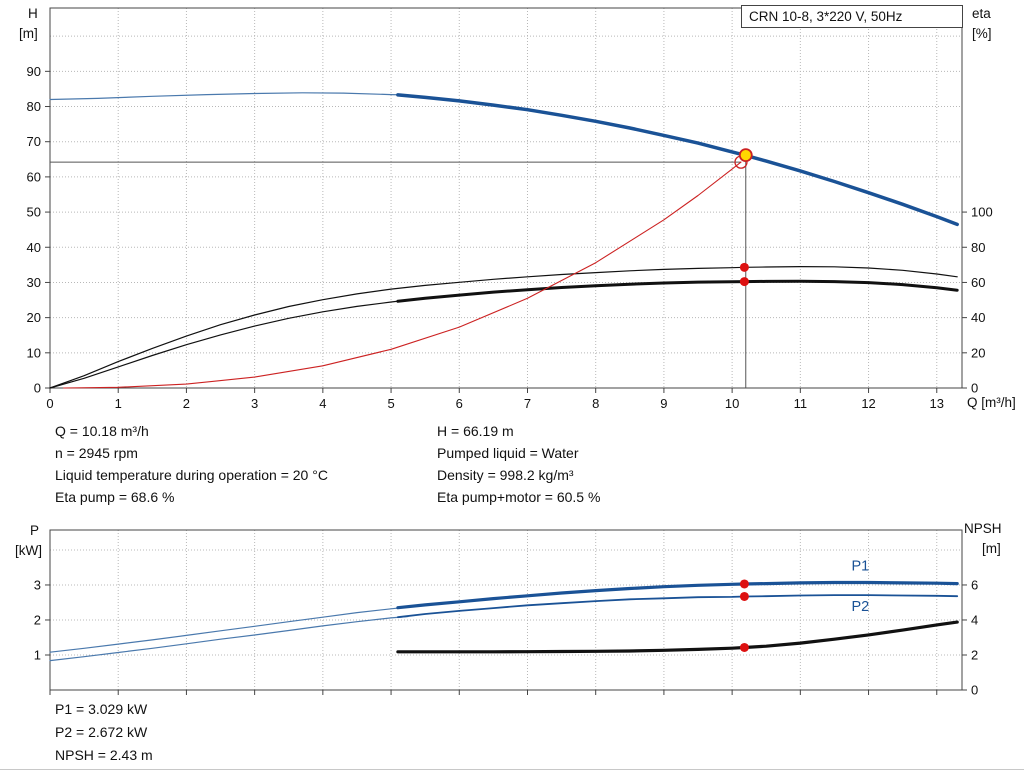 This screenshot has height=781, width=1024. Describe the element at coordinates (35, 530) in the screenshot. I see `p-axis-label: P` at that location.